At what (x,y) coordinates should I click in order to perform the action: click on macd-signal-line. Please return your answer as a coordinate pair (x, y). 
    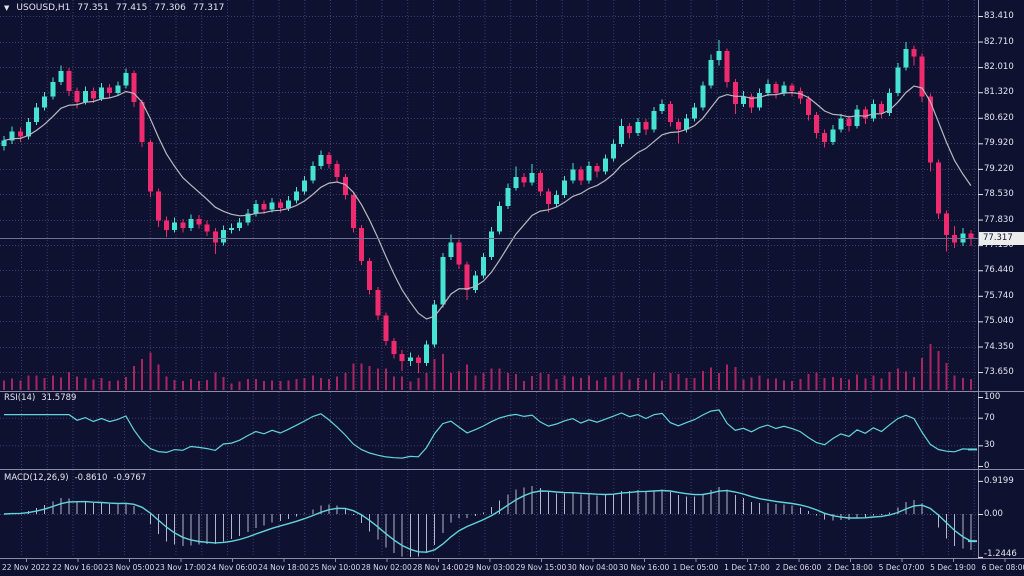
    Looking at the image, I should click on (487, 521).